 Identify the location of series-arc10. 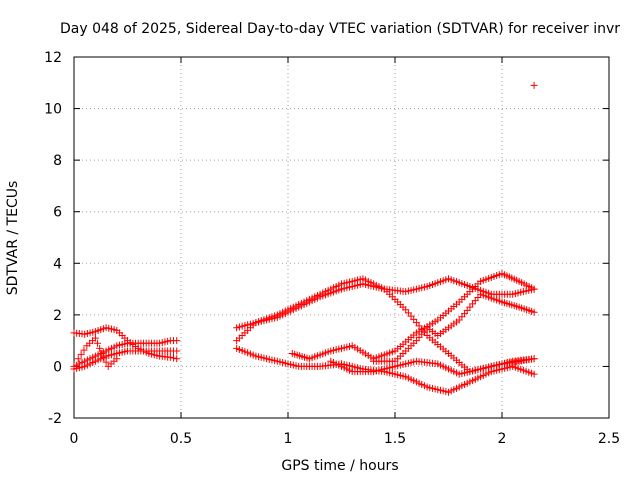
(454, 327).